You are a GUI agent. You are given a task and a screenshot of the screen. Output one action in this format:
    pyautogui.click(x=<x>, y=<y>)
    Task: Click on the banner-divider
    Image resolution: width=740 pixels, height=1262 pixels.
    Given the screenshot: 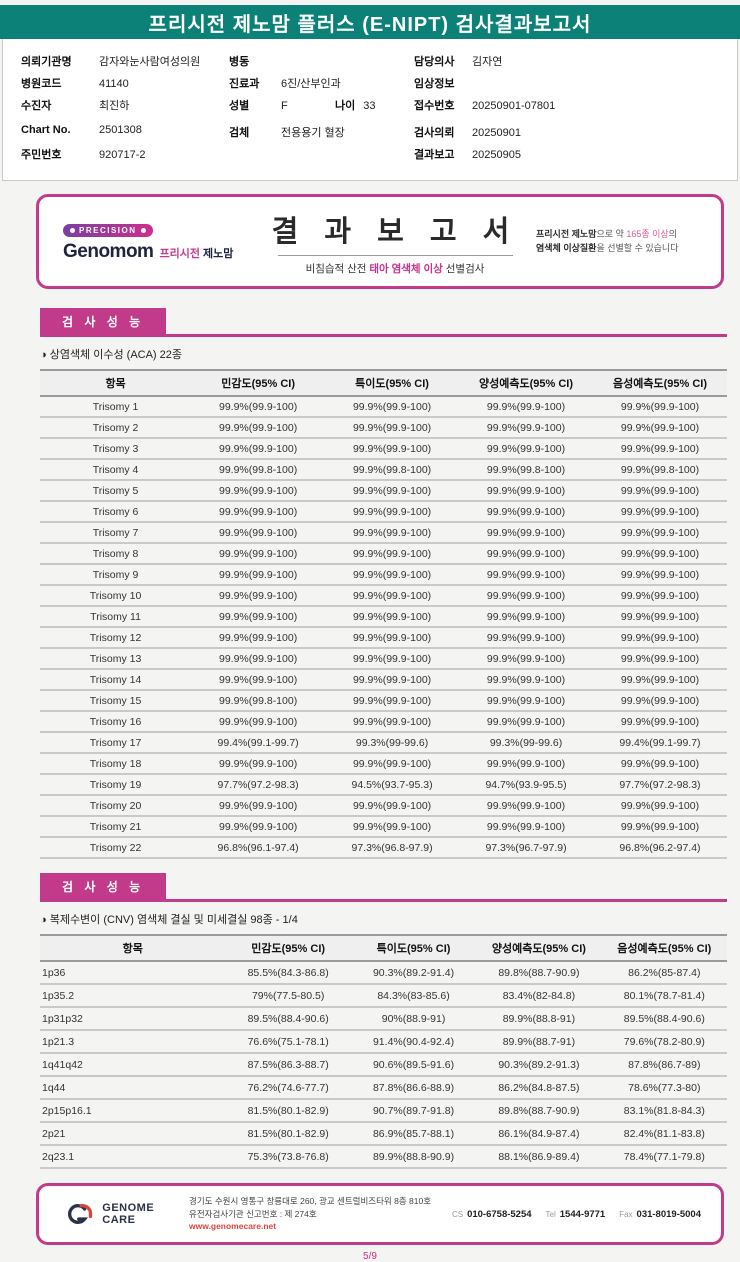 What is the action you would take?
    pyautogui.click(x=395, y=255)
    